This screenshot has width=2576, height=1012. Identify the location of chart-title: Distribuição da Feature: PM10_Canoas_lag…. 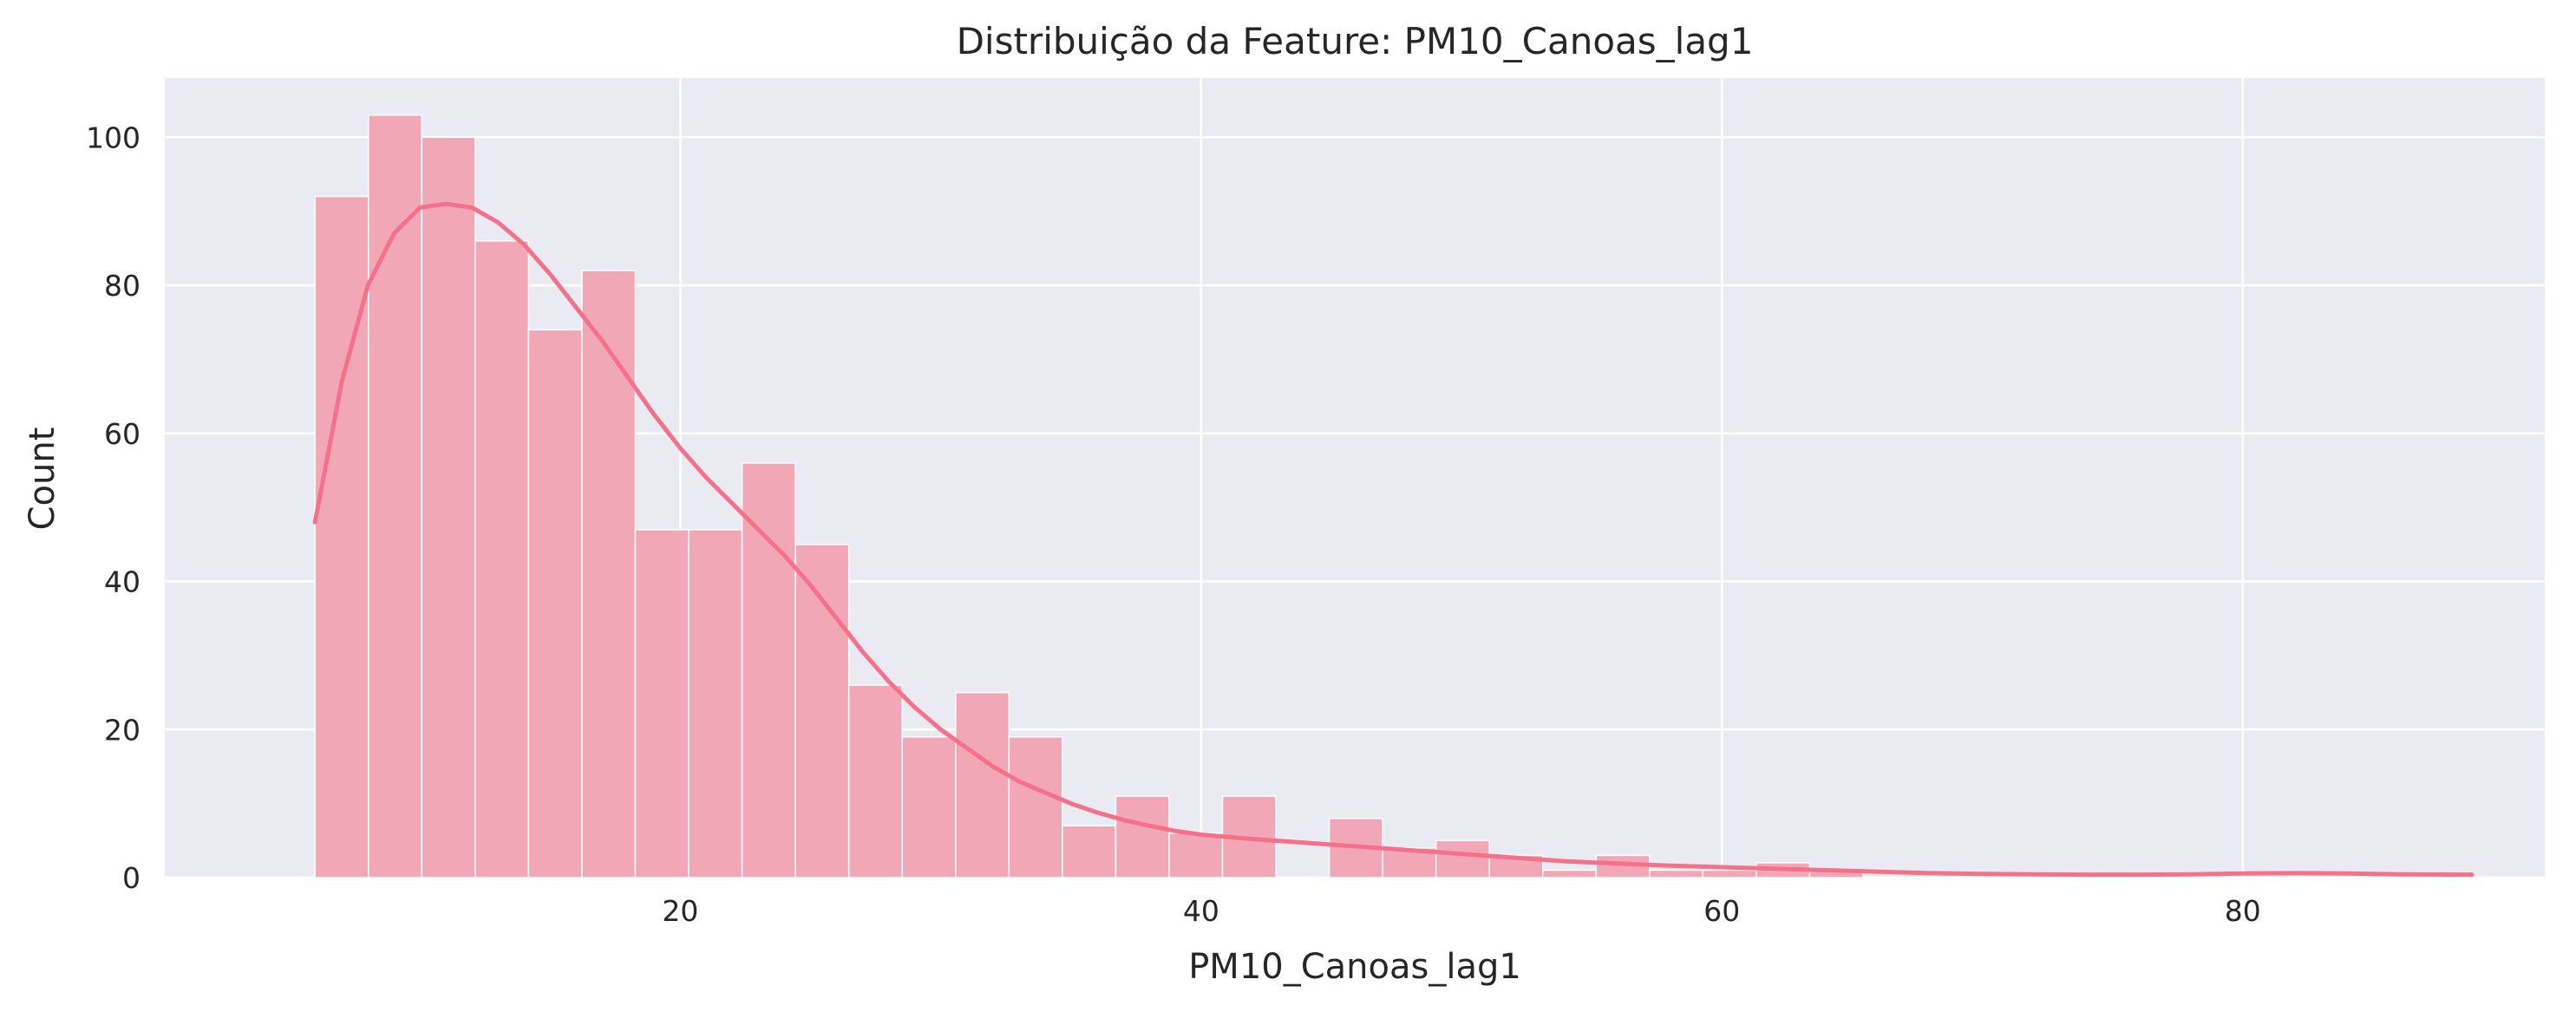
(1355, 41).